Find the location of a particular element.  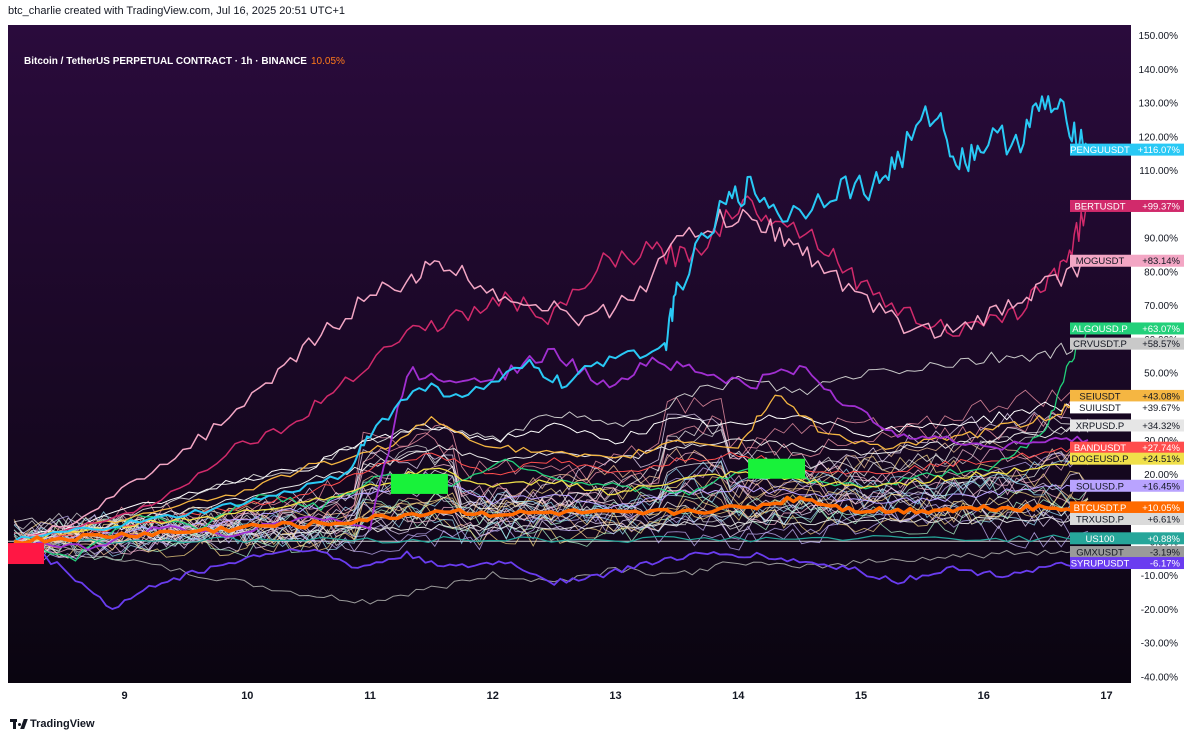

series-line-bandusdt is located at coordinates (551, 494).